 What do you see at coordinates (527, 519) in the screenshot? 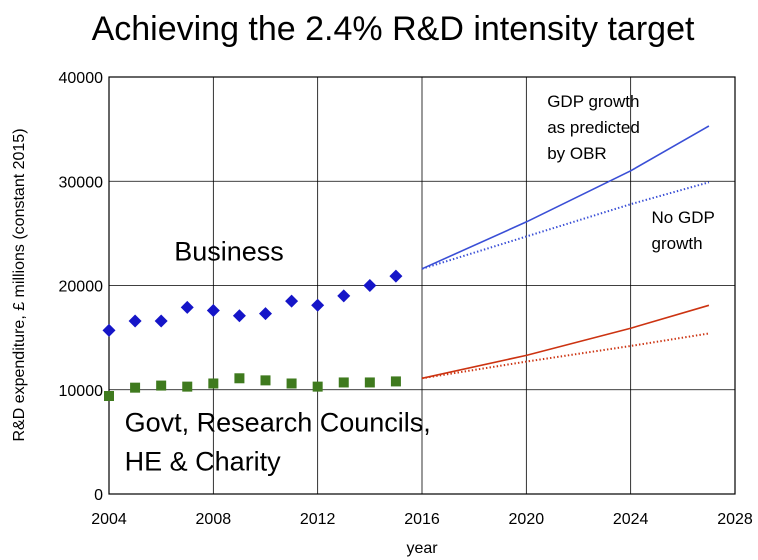
I see `x-tick-label-2020: 2020` at bounding box center [527, 519].